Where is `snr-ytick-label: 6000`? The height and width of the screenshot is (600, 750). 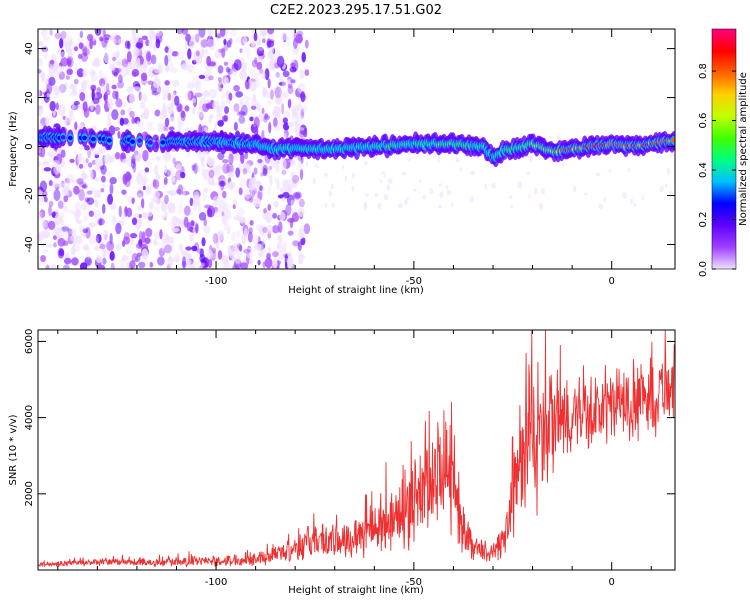 snr-ytick-label: 6000 is located at coordinates (29, 341).